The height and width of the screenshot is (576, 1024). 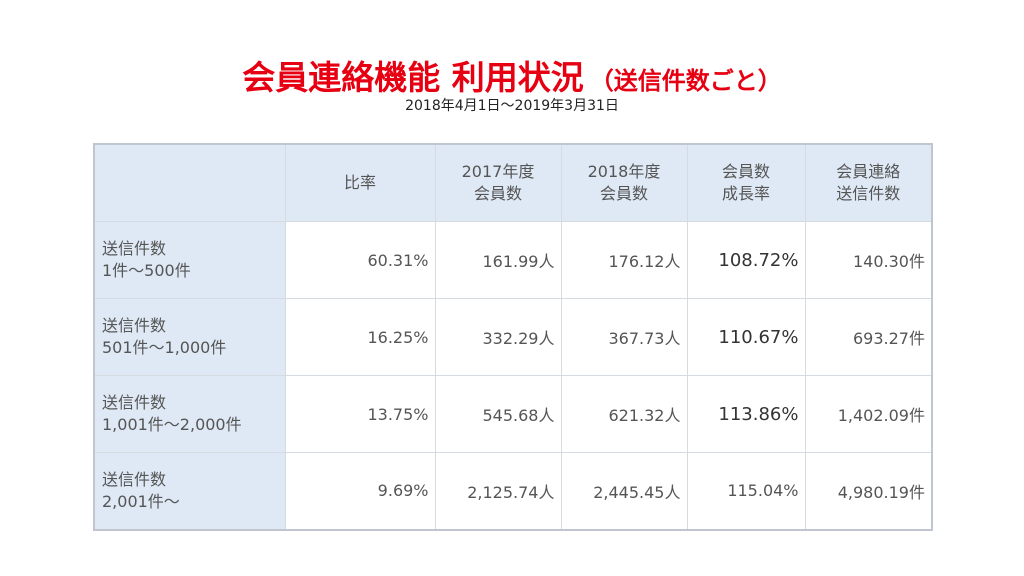 What do you see at coordinates (746, 182) in the screenshot?
I see `header-growth: 会員数 成長率` at bounding box center [746, 182].